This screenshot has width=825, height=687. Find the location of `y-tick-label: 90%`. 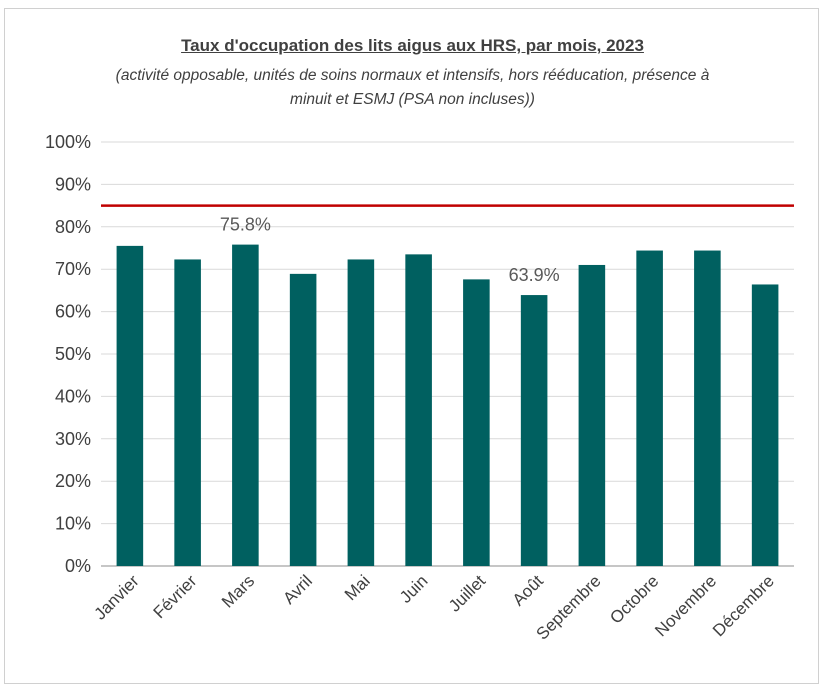

y-tick-label: 90% is located at coordinates (73, 184).